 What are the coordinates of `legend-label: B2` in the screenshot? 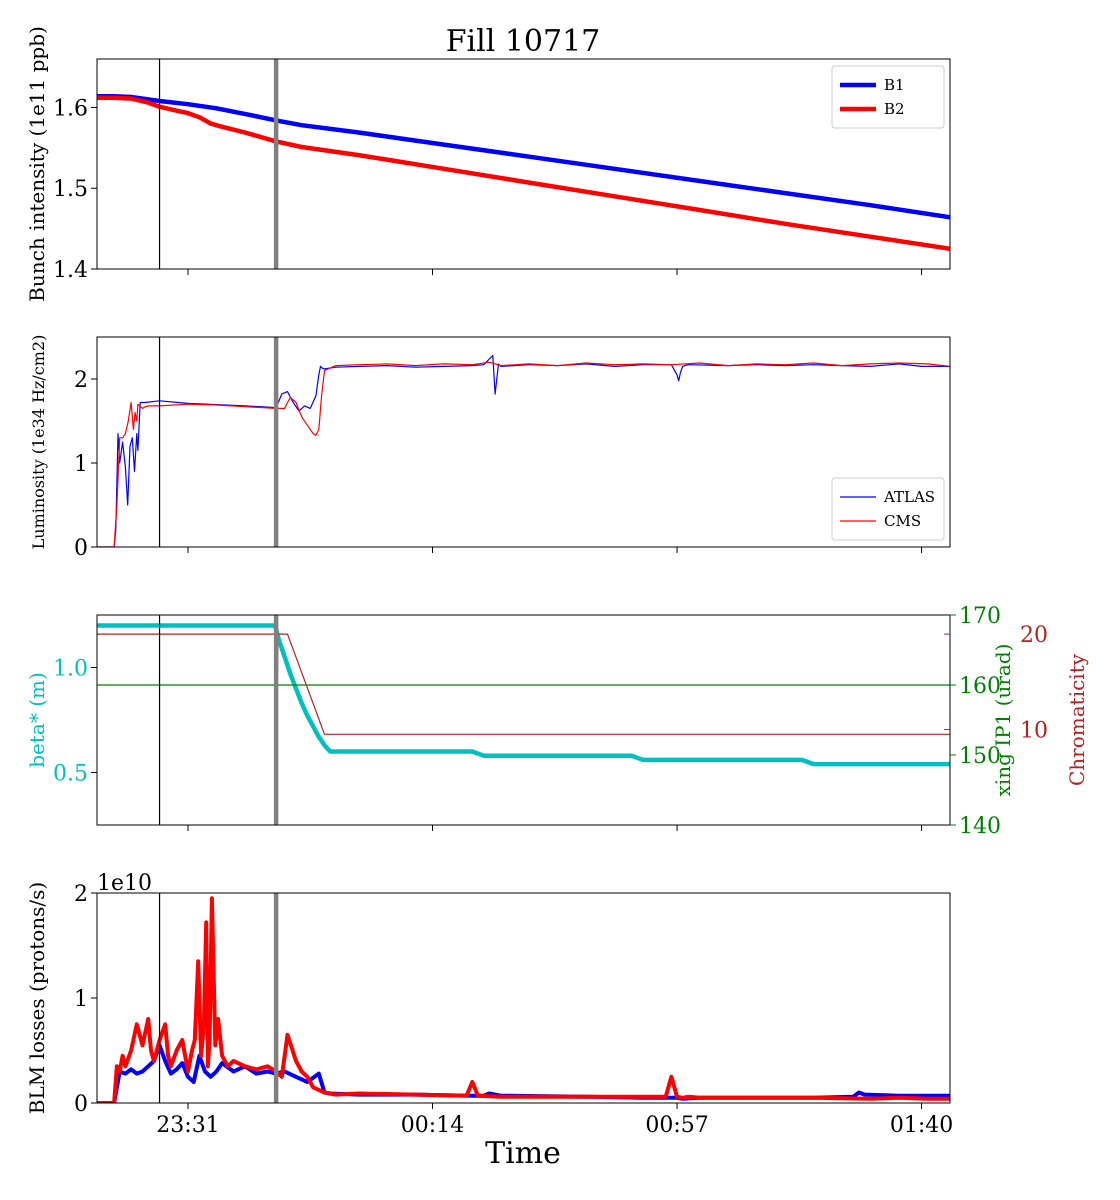 It's located at (894, 109).